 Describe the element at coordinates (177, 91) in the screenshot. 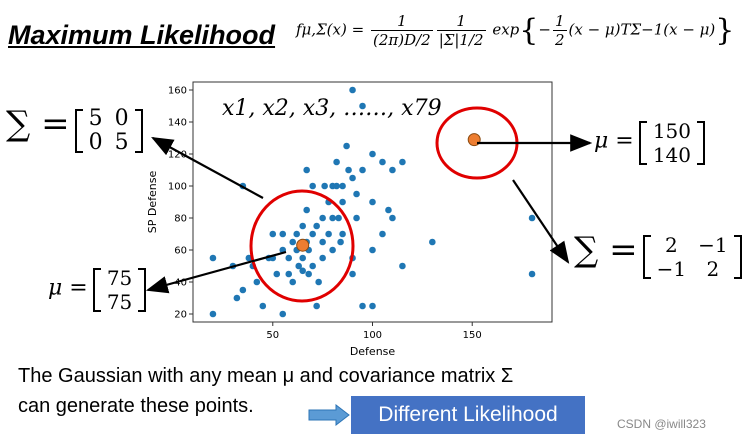

I see `y-tick-label: 160` at that location.